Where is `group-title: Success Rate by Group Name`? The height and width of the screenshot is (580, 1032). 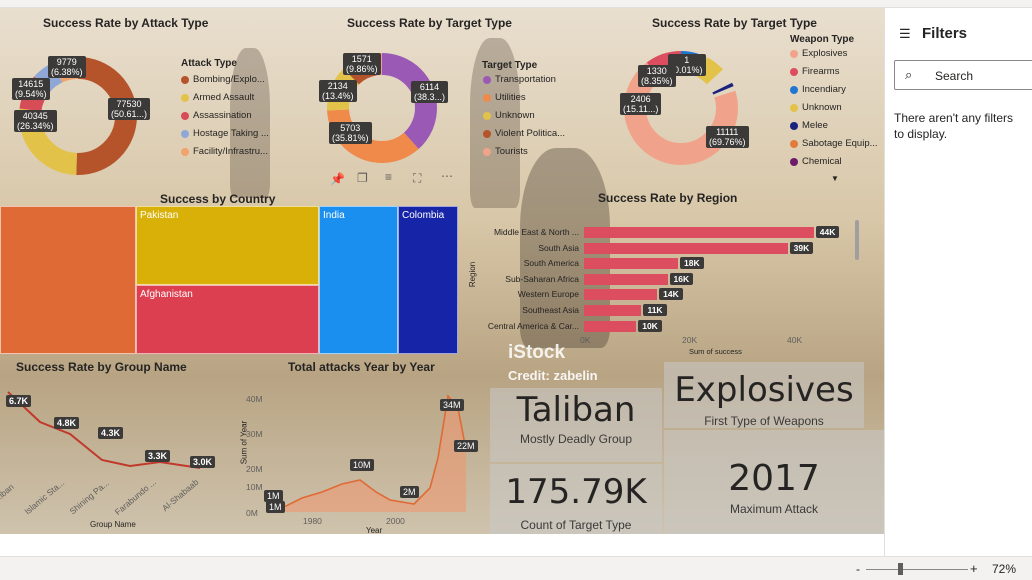 group-title: Success Rate by Group Name is located at coordinates (101, 367).